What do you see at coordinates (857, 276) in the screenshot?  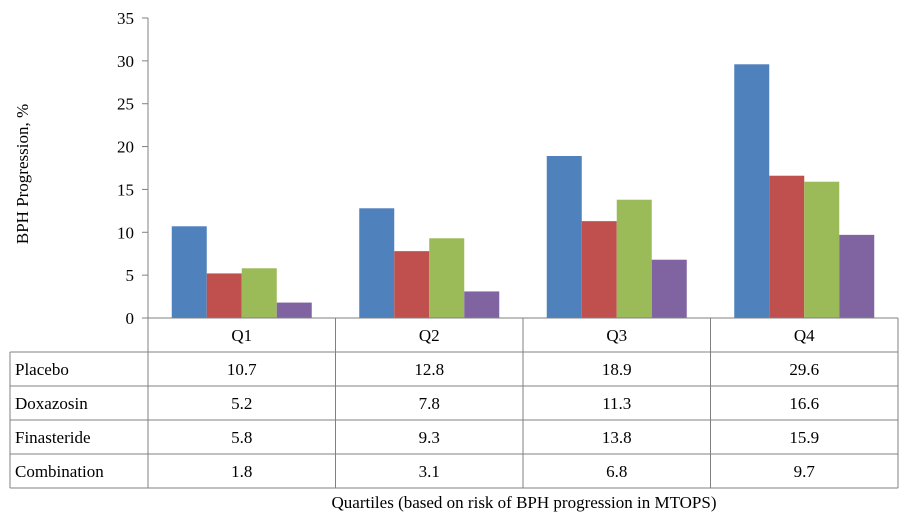 I see `bar-combination-q4` at bounding box center [857, 276].